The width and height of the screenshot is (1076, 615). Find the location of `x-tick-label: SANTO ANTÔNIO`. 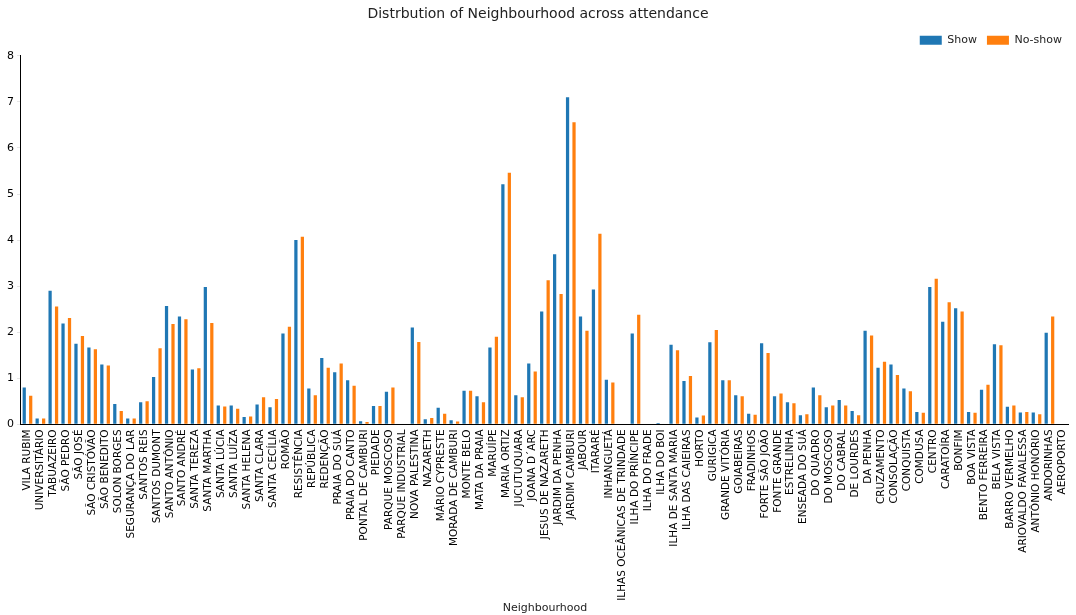

x-tick-label: SANTO ANTÔNIO is located at coordinates (168, 474).